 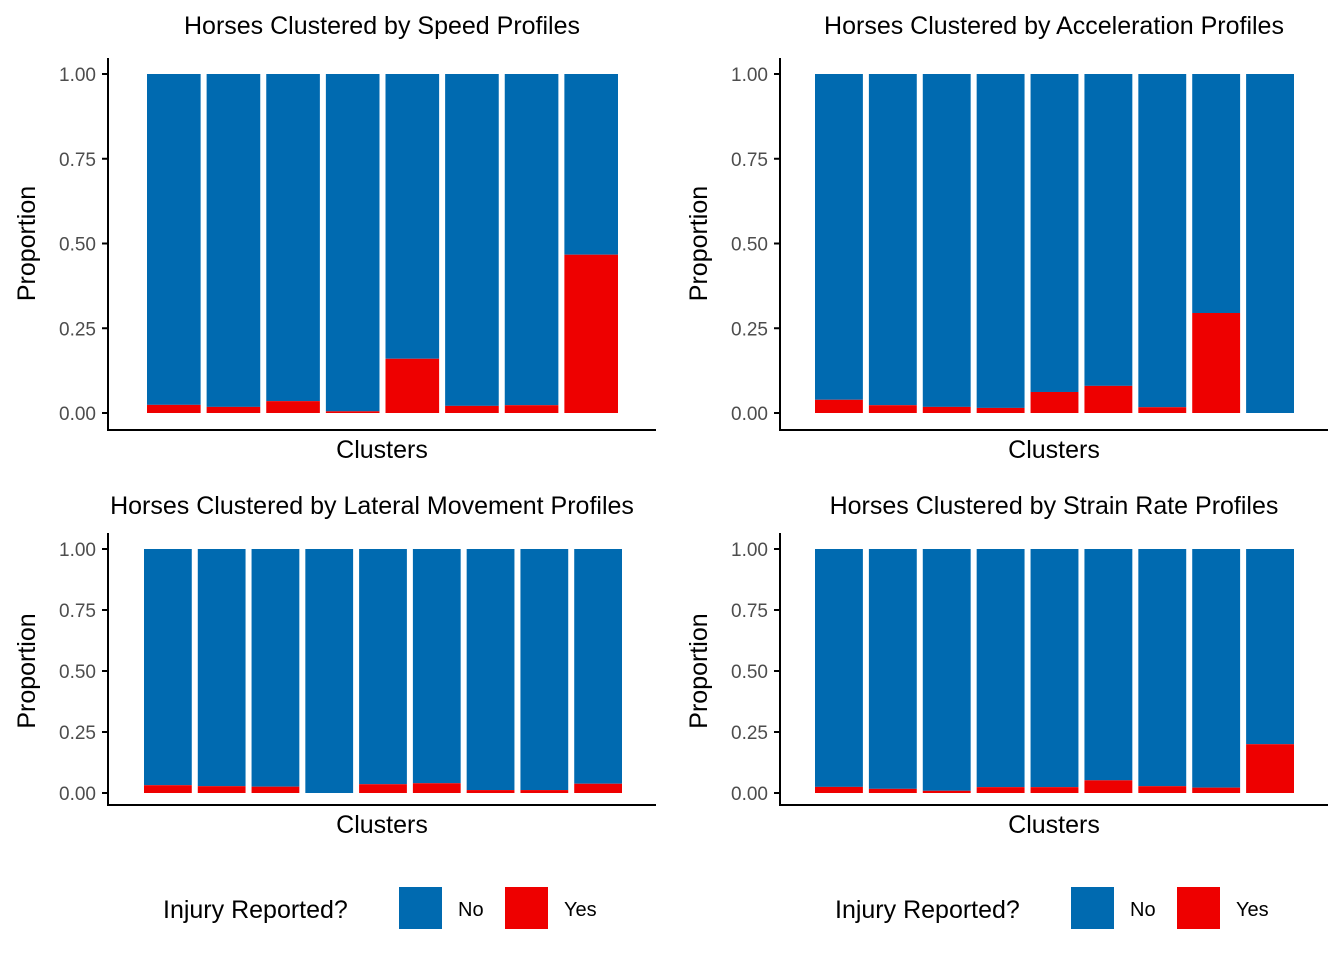 I want to click on legend-label-yes: Yes, so click(x=1252, y=910).